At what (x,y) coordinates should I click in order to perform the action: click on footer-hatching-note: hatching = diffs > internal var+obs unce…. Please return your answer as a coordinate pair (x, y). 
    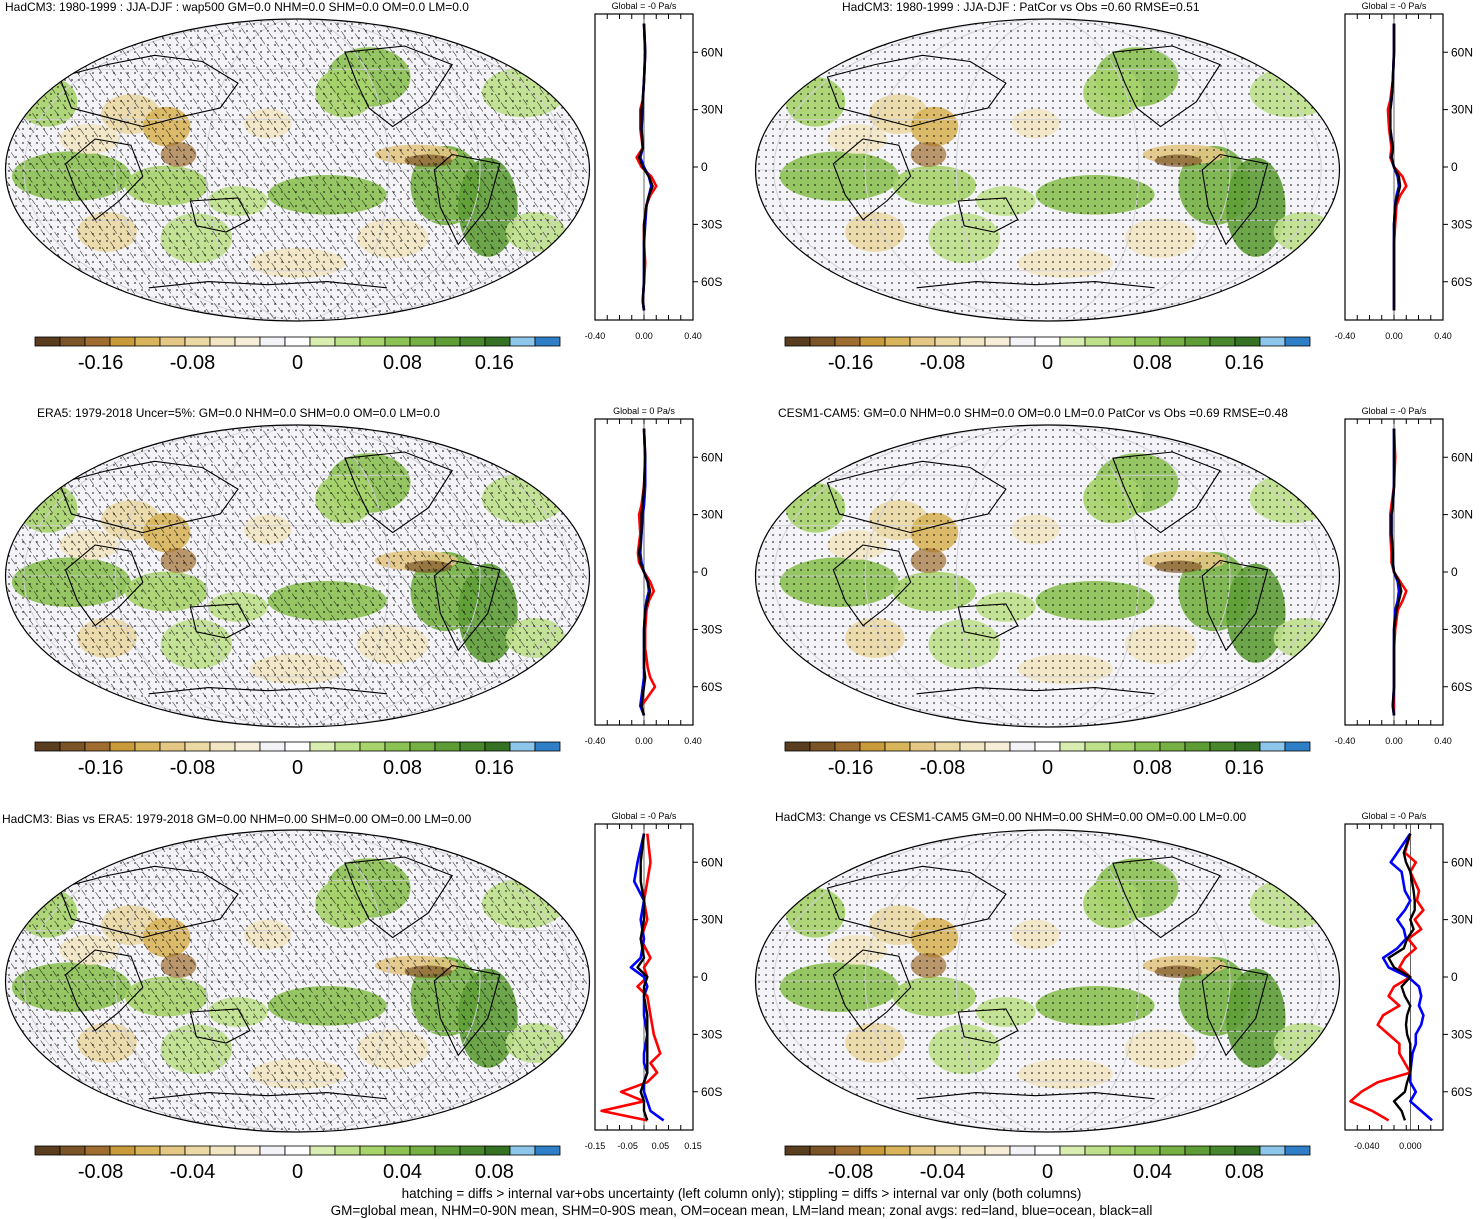
    Looking at the image, I should click on (741, 1193).